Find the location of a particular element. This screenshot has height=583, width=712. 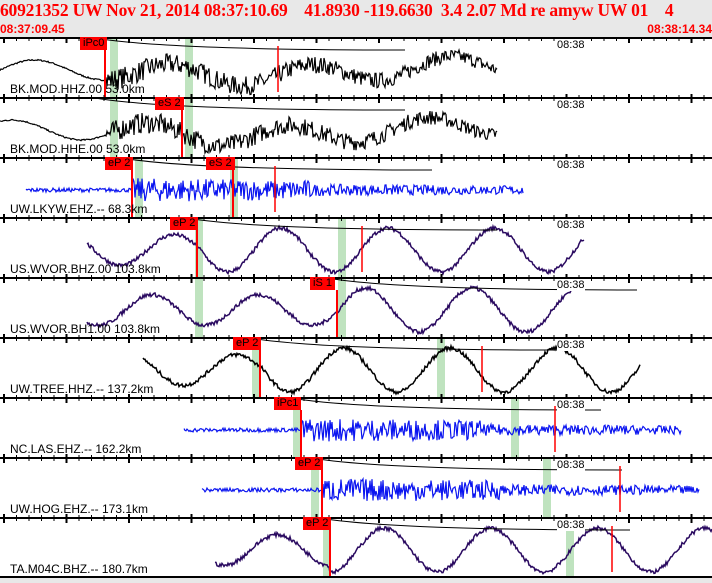

station-label: BK.MOD.HHE.00 53.0km is located at coordinates (78, 149).